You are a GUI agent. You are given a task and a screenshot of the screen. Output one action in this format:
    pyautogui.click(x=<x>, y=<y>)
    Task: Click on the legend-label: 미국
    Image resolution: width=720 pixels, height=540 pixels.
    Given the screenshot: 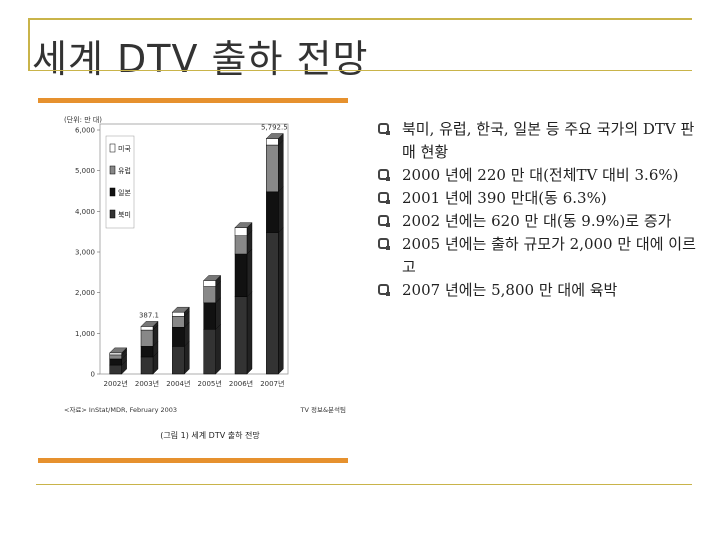 What is the action you would take?
    pyautogui.click(x=124, y=148)
    